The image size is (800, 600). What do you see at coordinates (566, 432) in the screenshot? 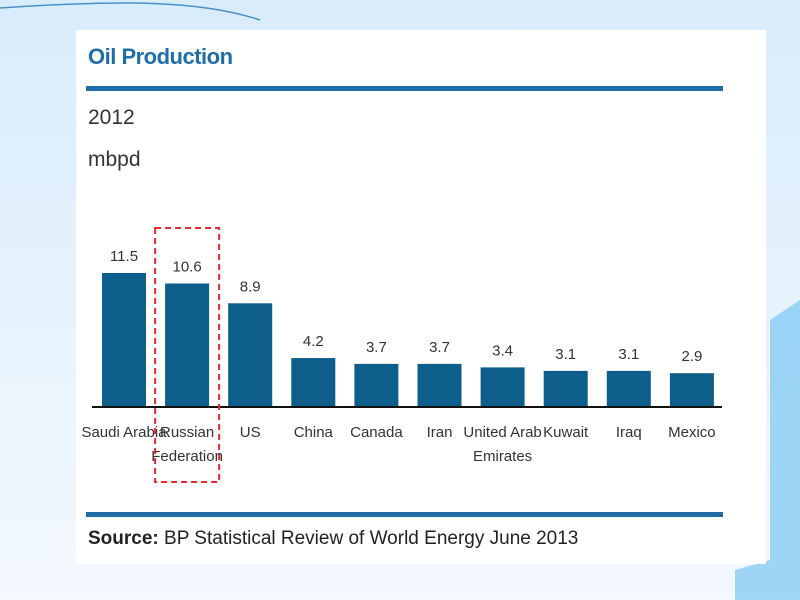
I see `category-label: Kuwait` at bounding box center [566, 432].